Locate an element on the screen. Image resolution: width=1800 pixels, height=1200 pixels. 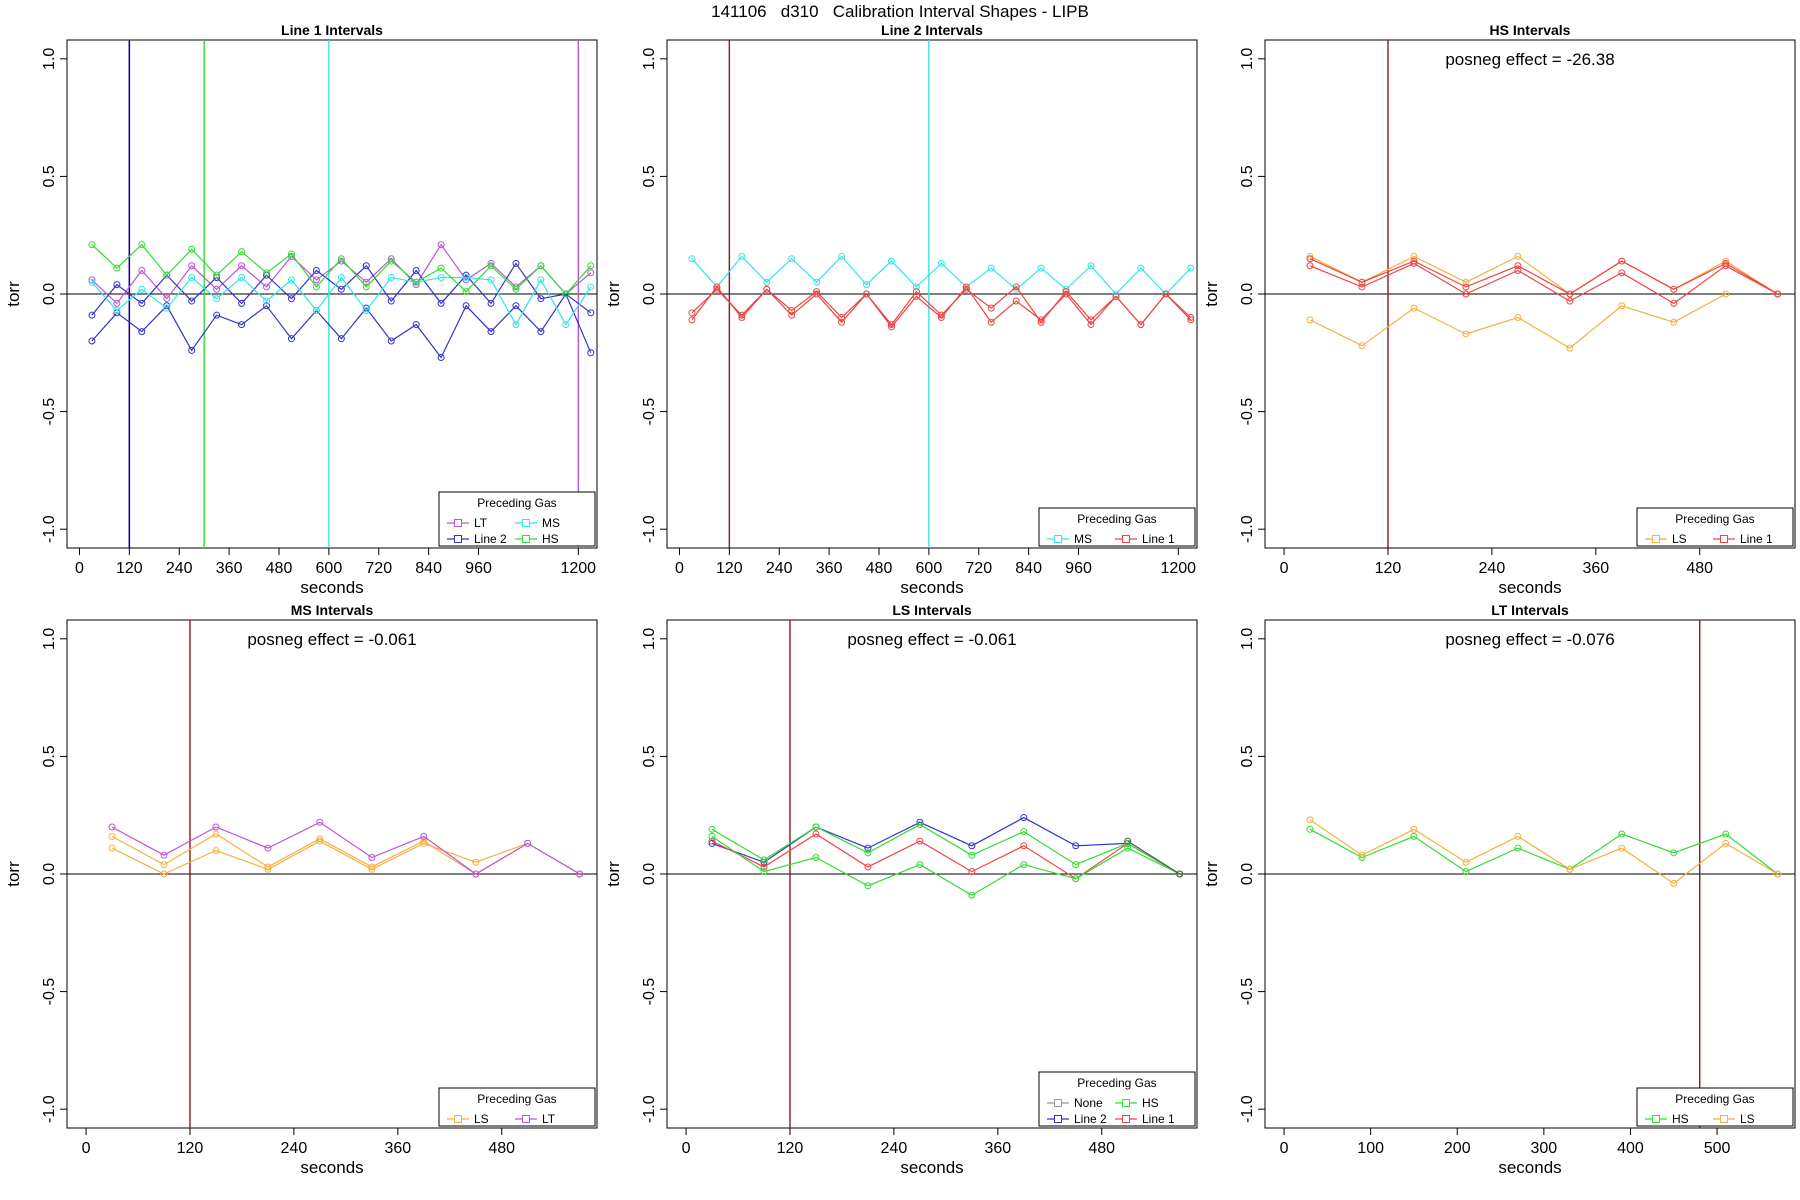
x-axis: 0 120 240 360 480 600 720 840 960 1200 seconds is located at coordinates (935, 572).